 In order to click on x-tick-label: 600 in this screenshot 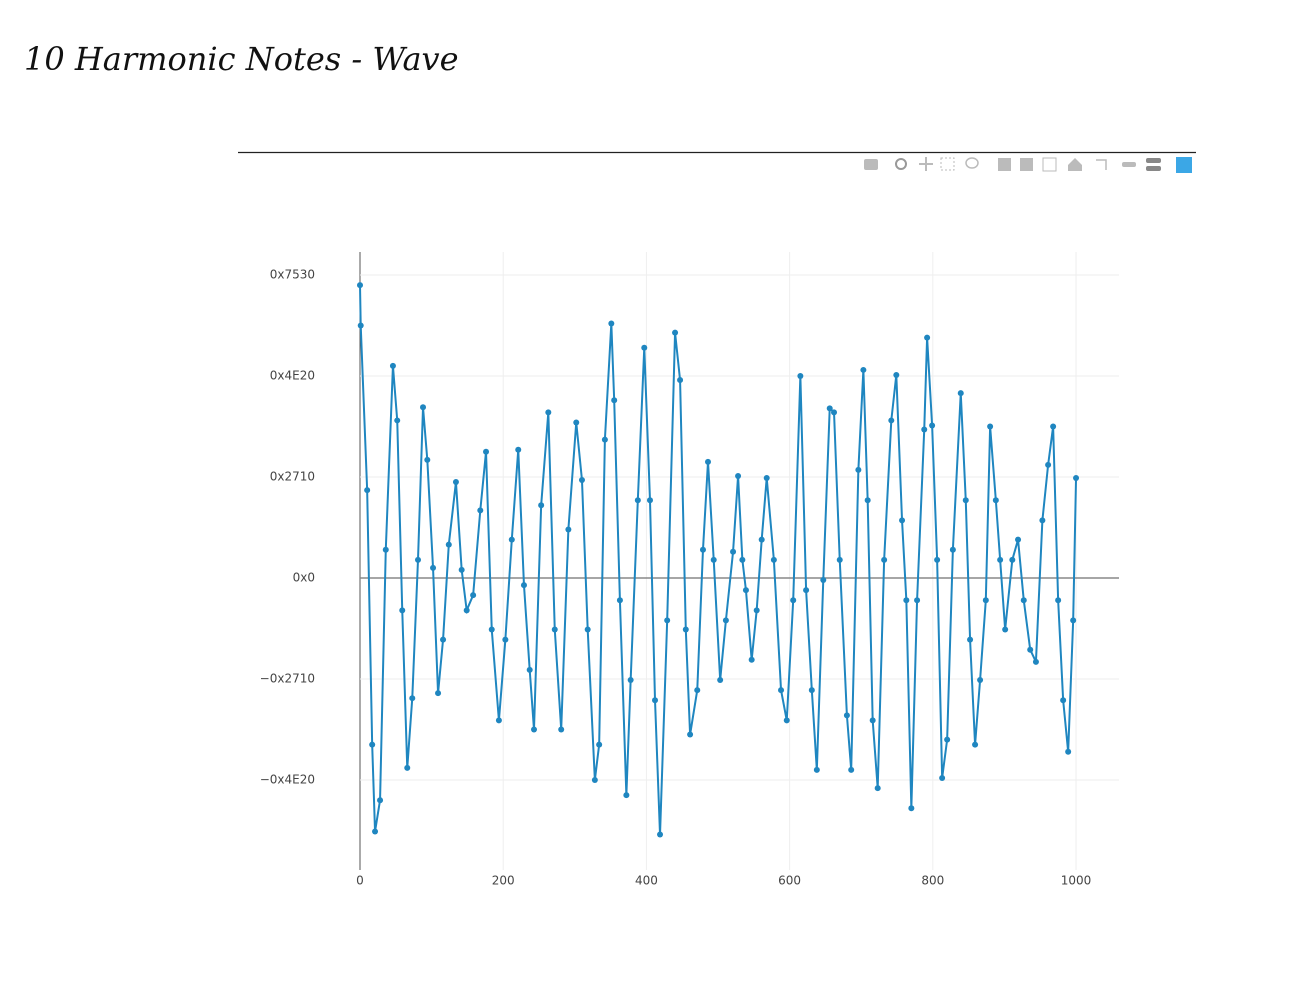, I will do `click(789, 881)`.